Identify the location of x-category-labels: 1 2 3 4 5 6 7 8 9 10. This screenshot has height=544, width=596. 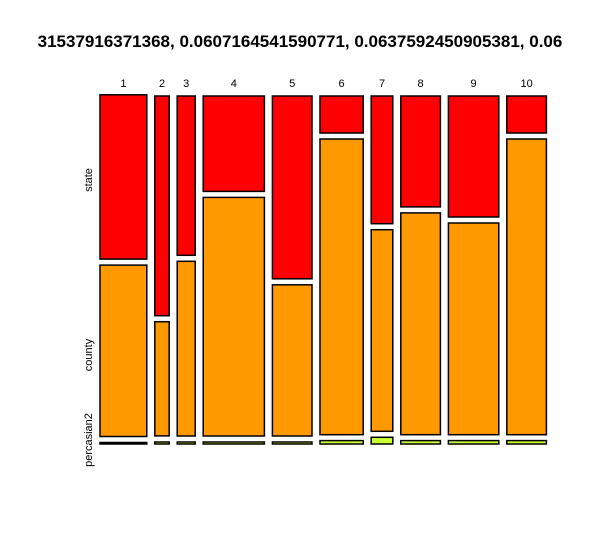
(326, 84).